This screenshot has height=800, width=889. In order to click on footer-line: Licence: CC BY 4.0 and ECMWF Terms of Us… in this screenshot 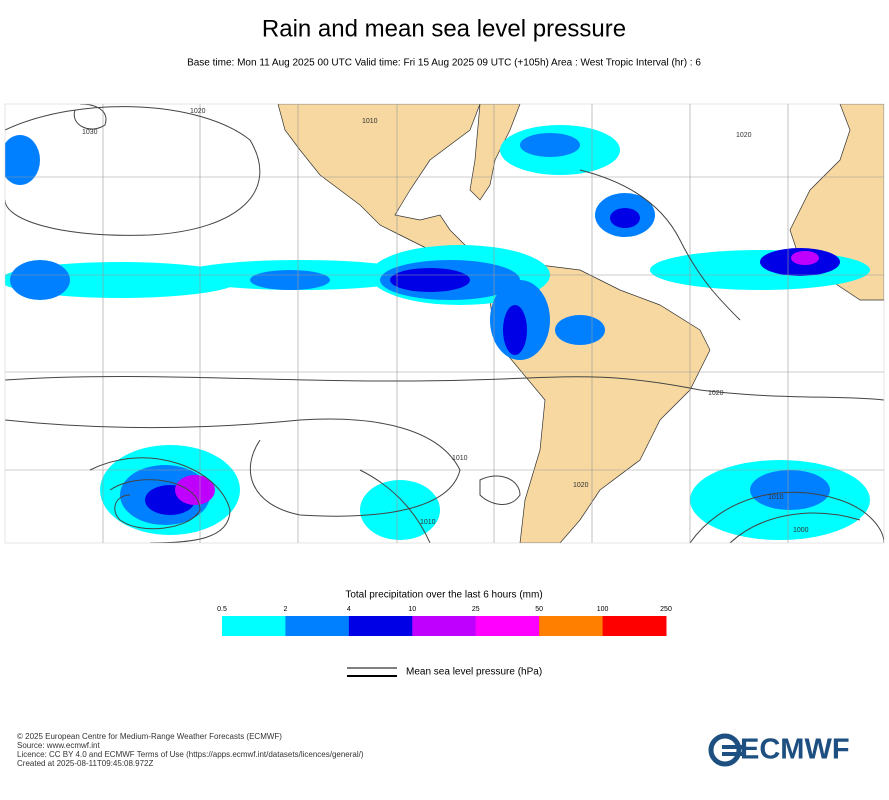, I will do `click(190, 754)`.